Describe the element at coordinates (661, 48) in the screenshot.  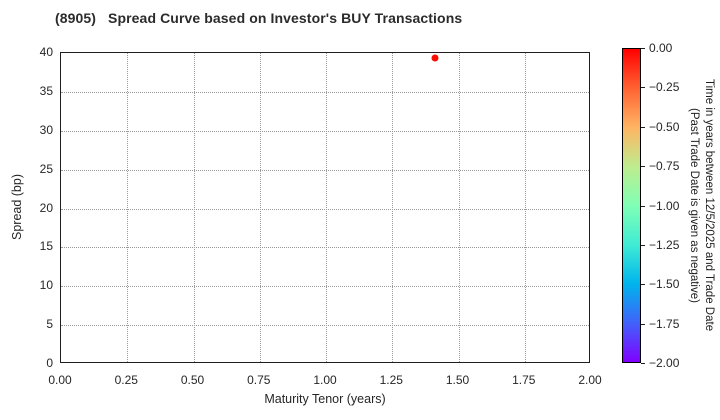
I see `colorbar-tick-label: 0.00` at that location.